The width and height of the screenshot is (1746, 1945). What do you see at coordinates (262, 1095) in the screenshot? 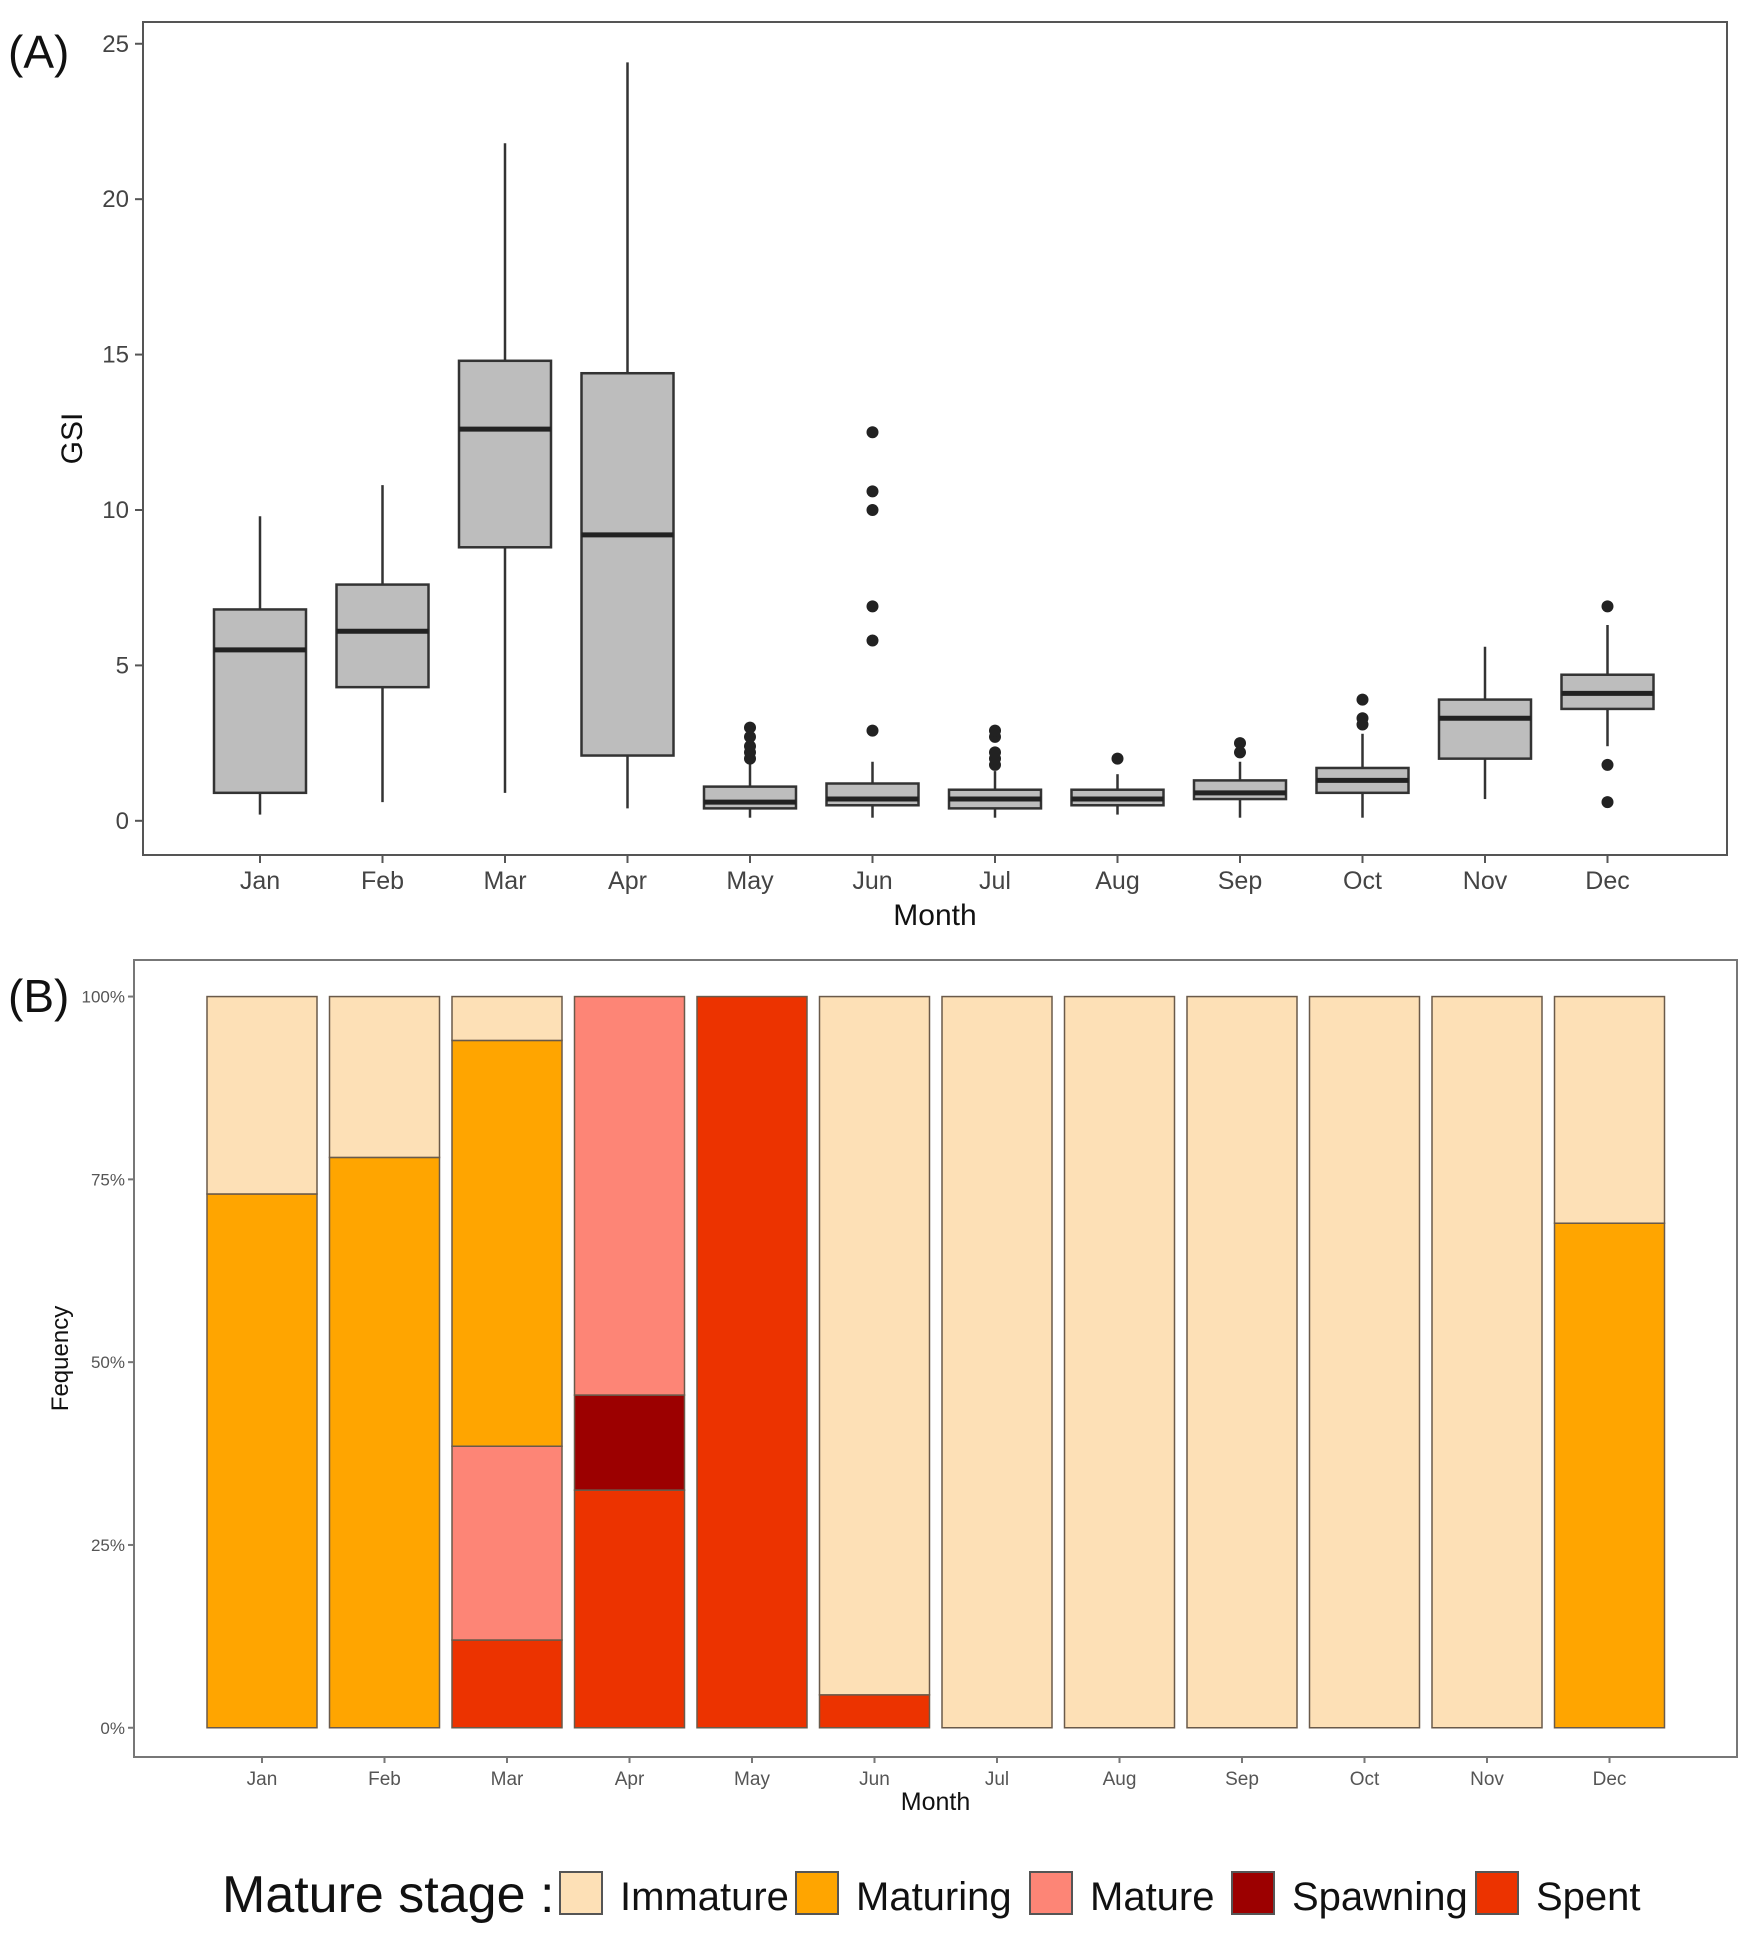
I see `bar-segment-jan-immature` at bounding box center [262, 1095].